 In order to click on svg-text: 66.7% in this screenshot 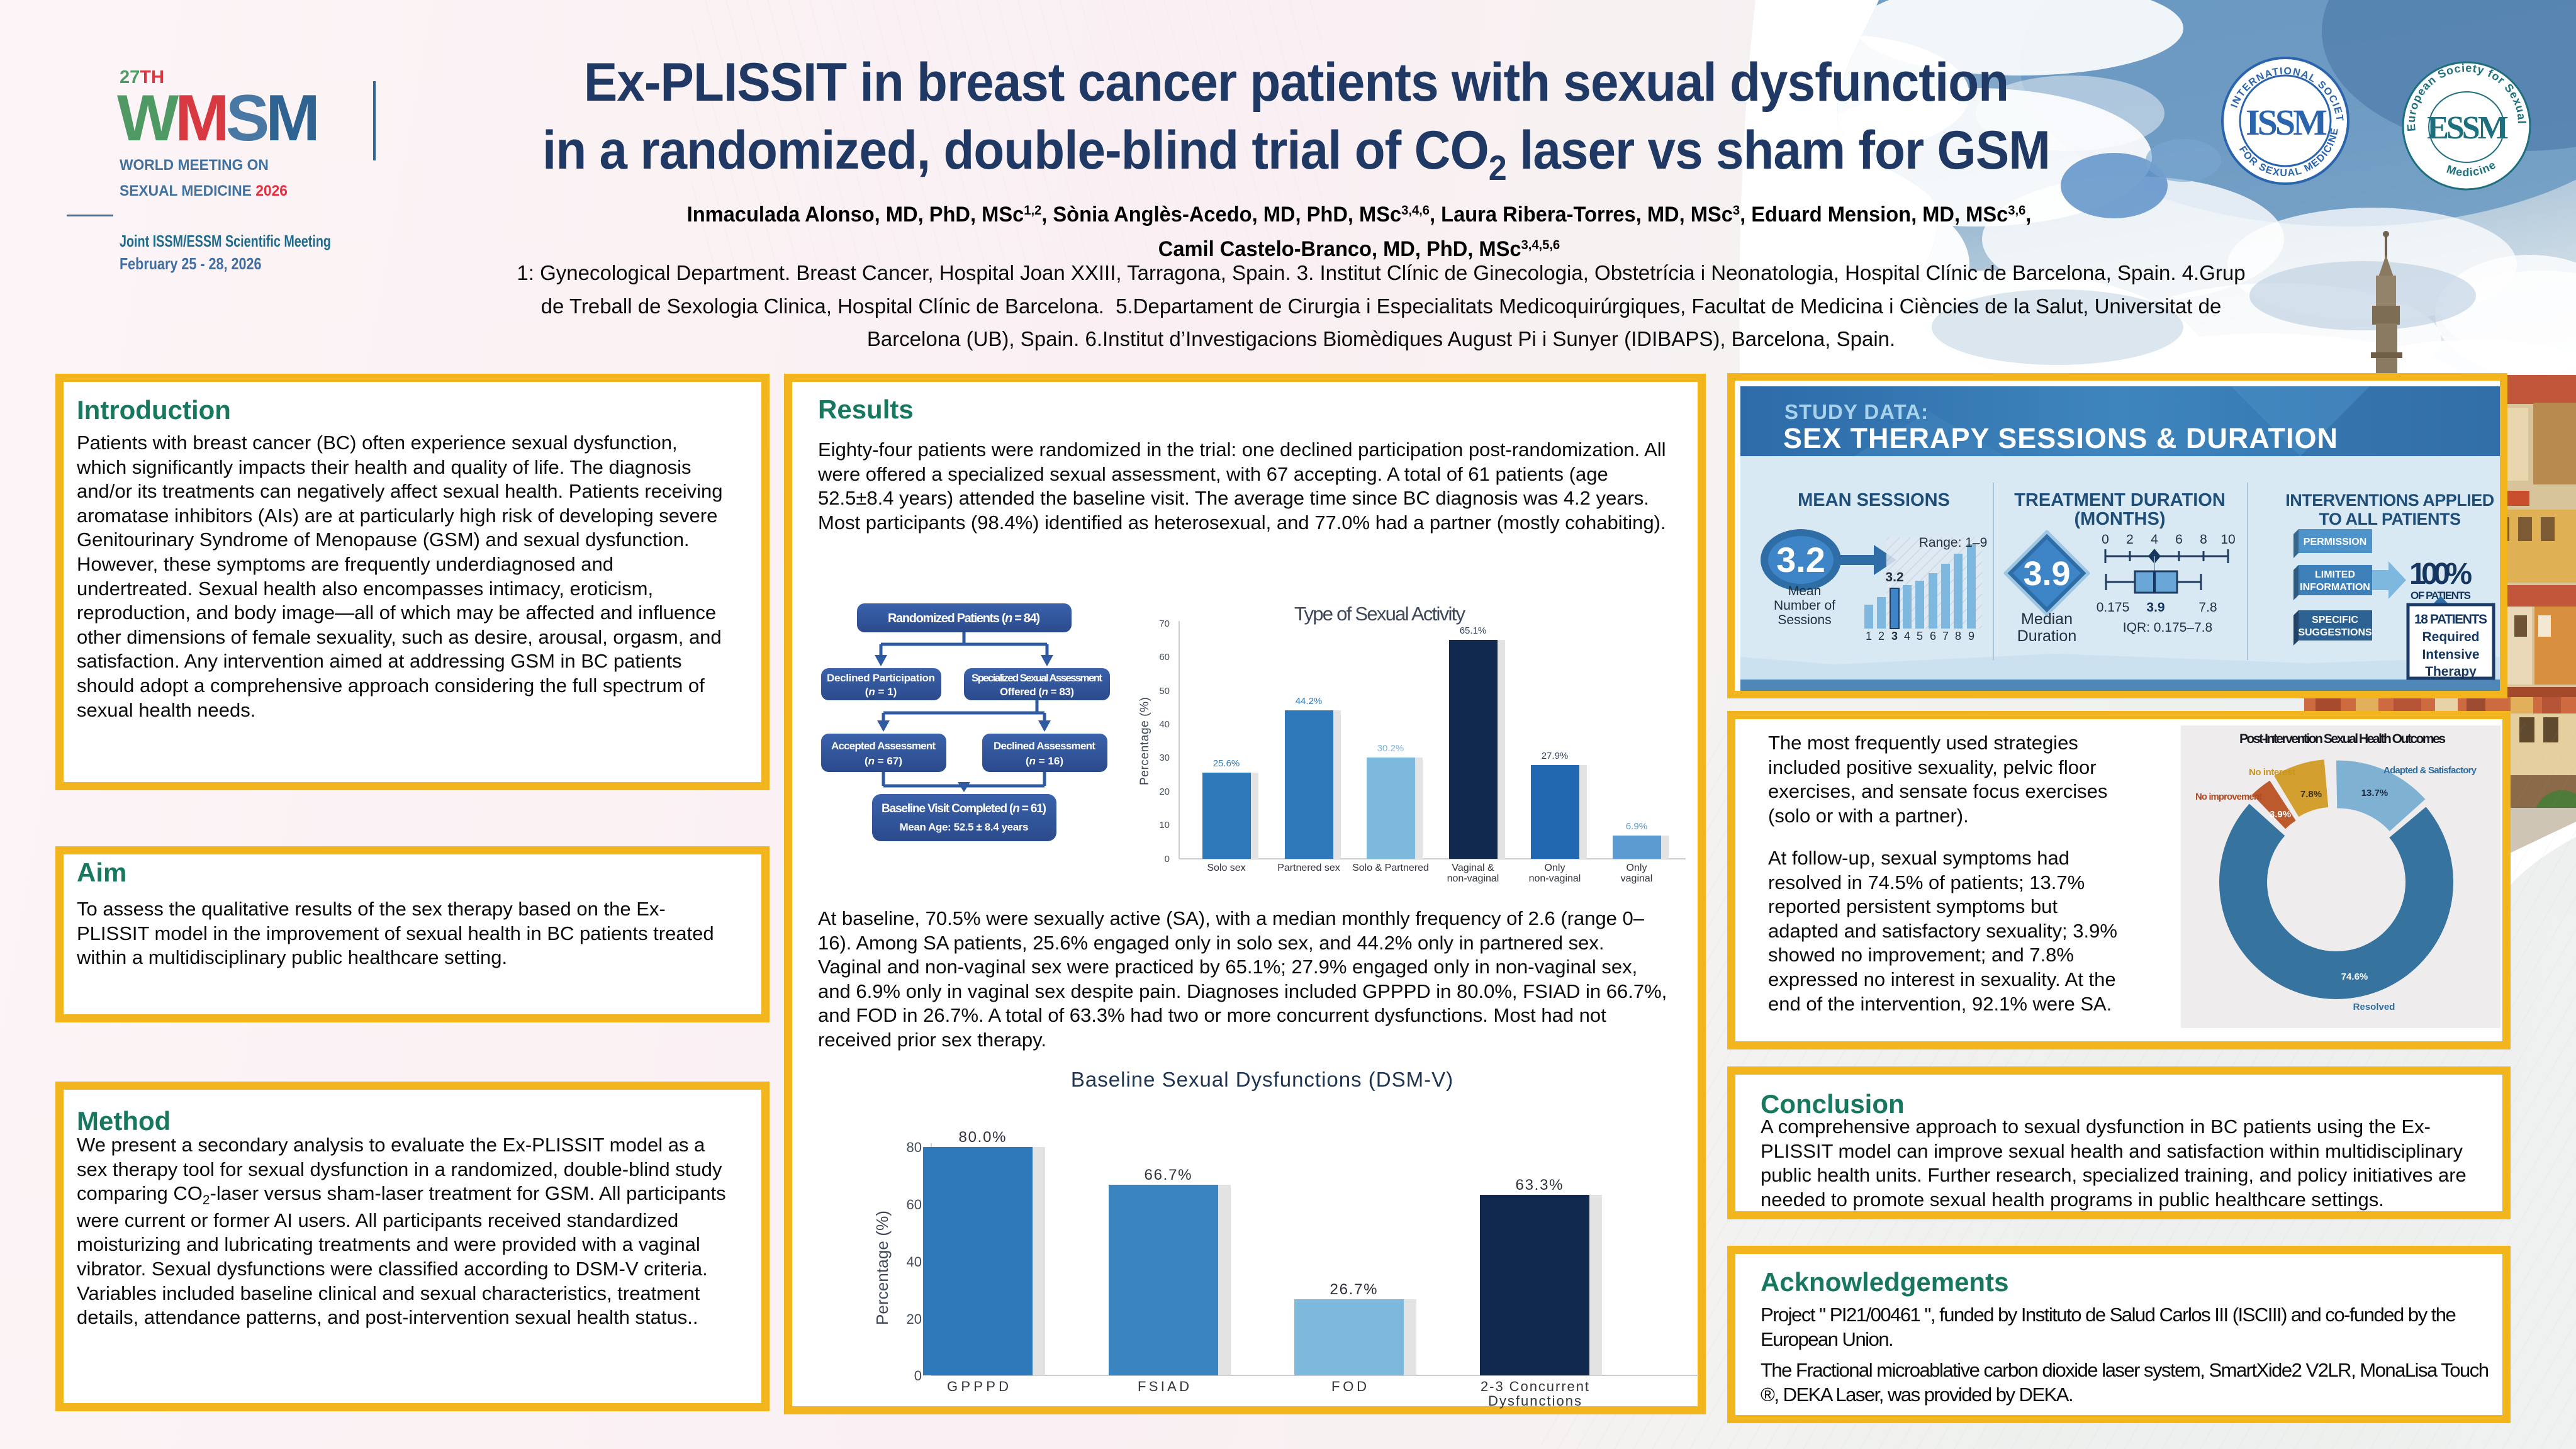, I will do `click(1168, 1174)`.